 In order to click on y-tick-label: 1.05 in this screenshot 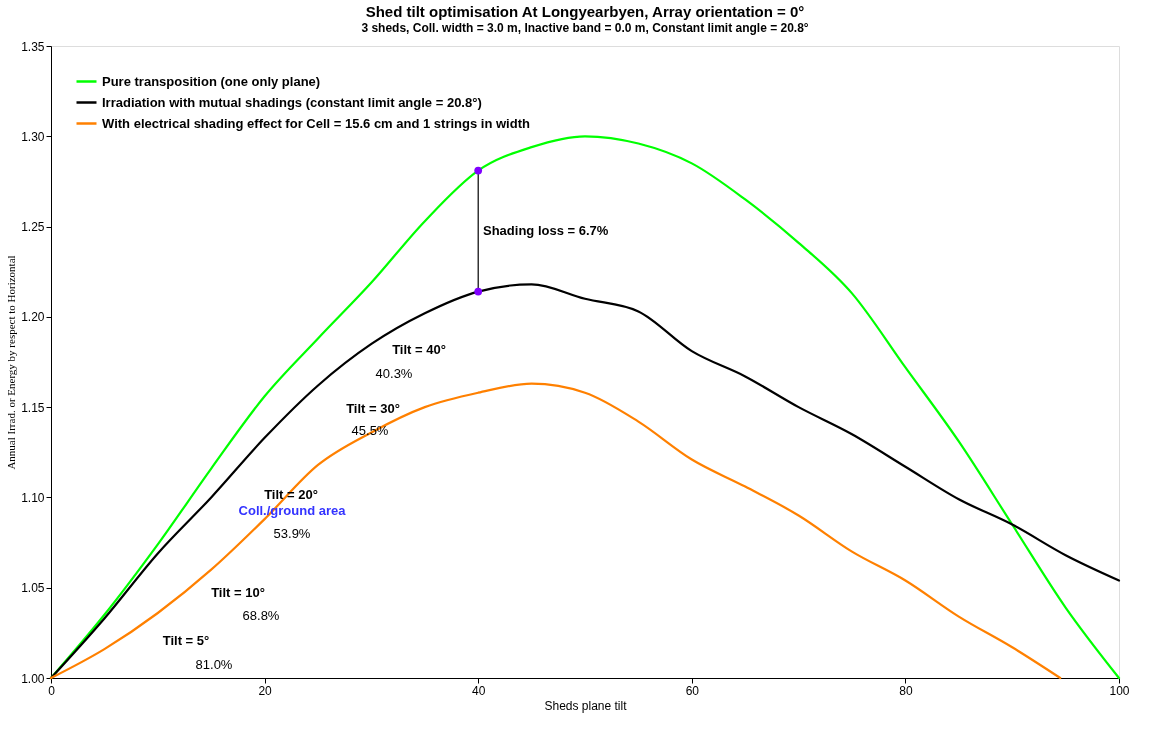, I will do `click(33, 588)`.